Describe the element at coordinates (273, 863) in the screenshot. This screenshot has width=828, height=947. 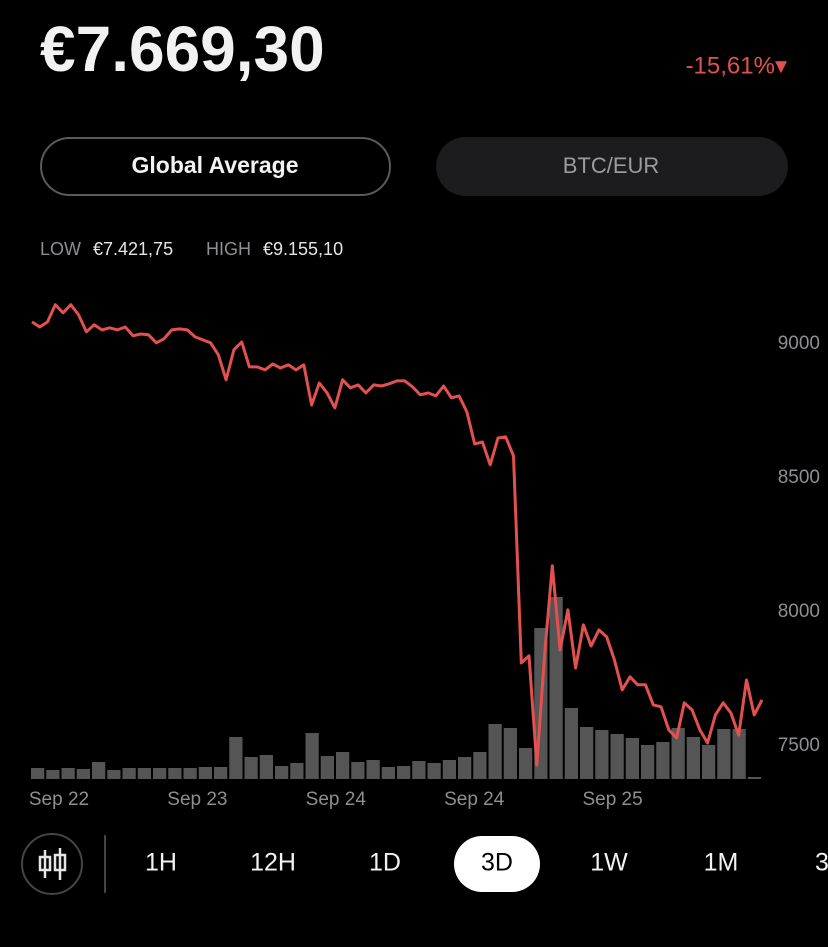
I see `timeframe-button: 12H` at that location.